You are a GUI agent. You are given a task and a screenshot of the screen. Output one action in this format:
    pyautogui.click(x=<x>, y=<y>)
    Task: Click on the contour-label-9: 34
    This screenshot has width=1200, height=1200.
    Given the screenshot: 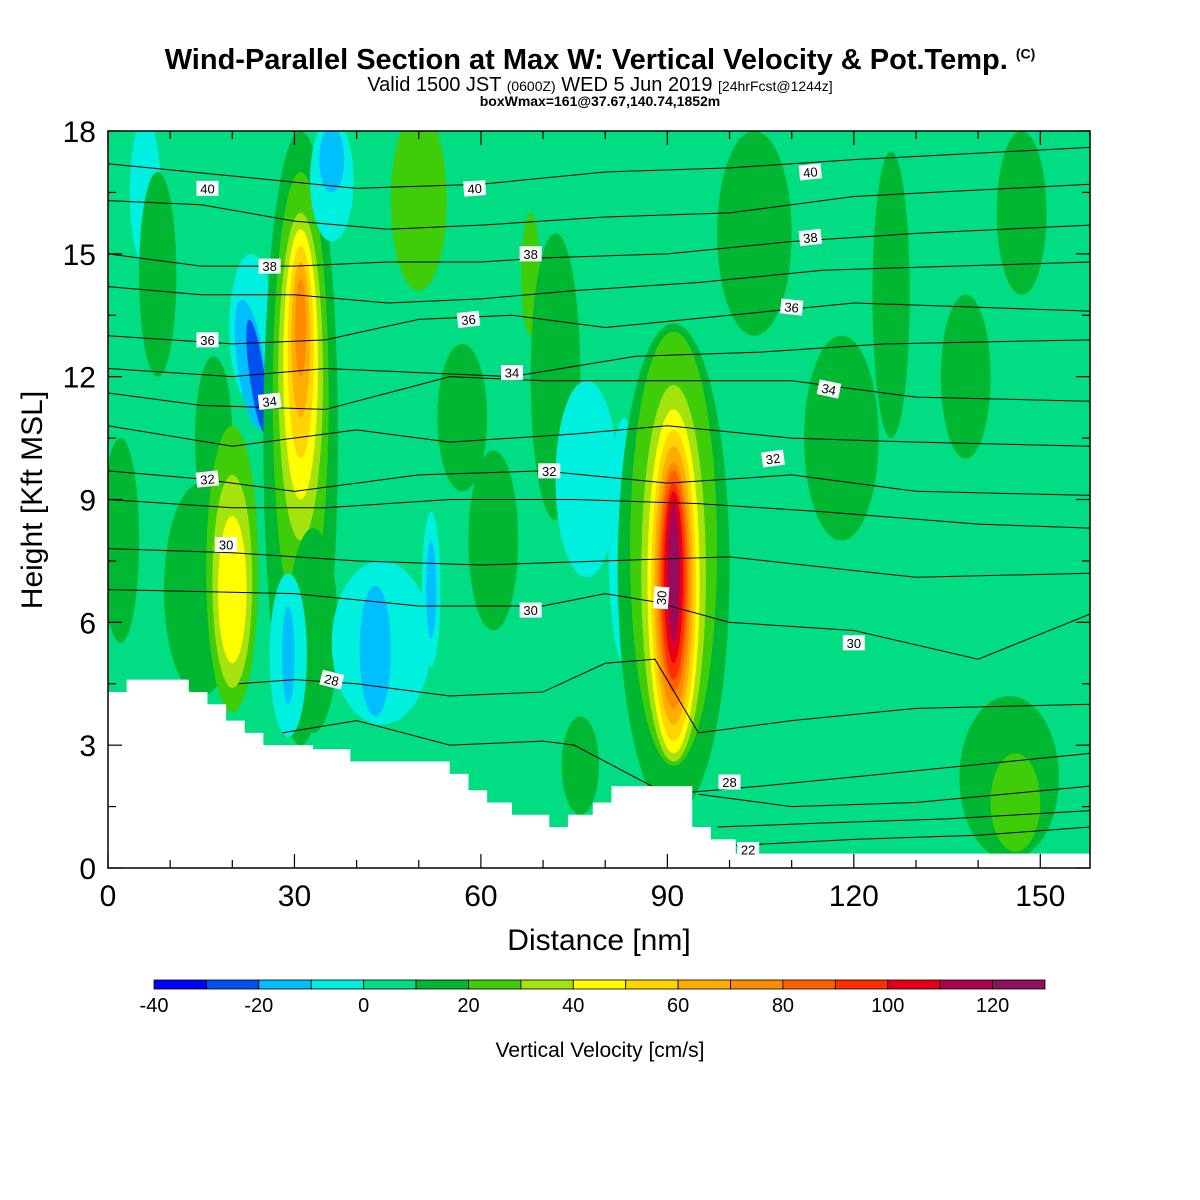 What is the action you would take?
    pyautogui.click(x=269, y=401)
    